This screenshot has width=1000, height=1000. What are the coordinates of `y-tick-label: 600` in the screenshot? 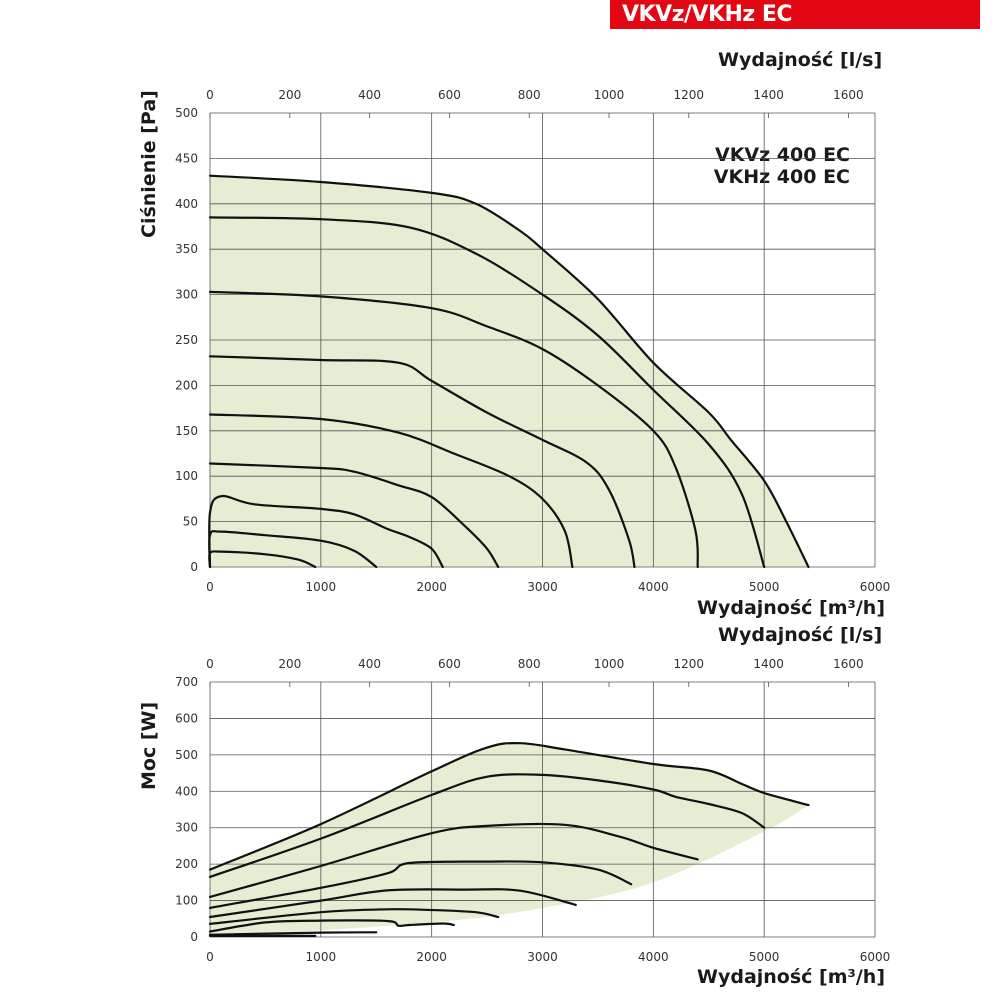 It's located at (186, 718).